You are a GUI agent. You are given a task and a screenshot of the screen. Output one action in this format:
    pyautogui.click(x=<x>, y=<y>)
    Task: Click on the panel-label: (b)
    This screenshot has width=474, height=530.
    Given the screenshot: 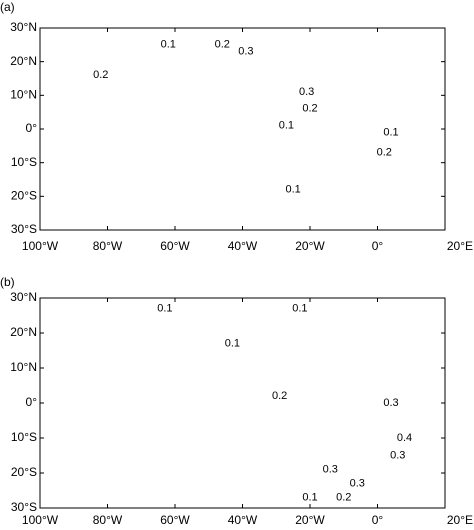 What is the action you would take?
    pyautogui.click(x=7, y=282)
    